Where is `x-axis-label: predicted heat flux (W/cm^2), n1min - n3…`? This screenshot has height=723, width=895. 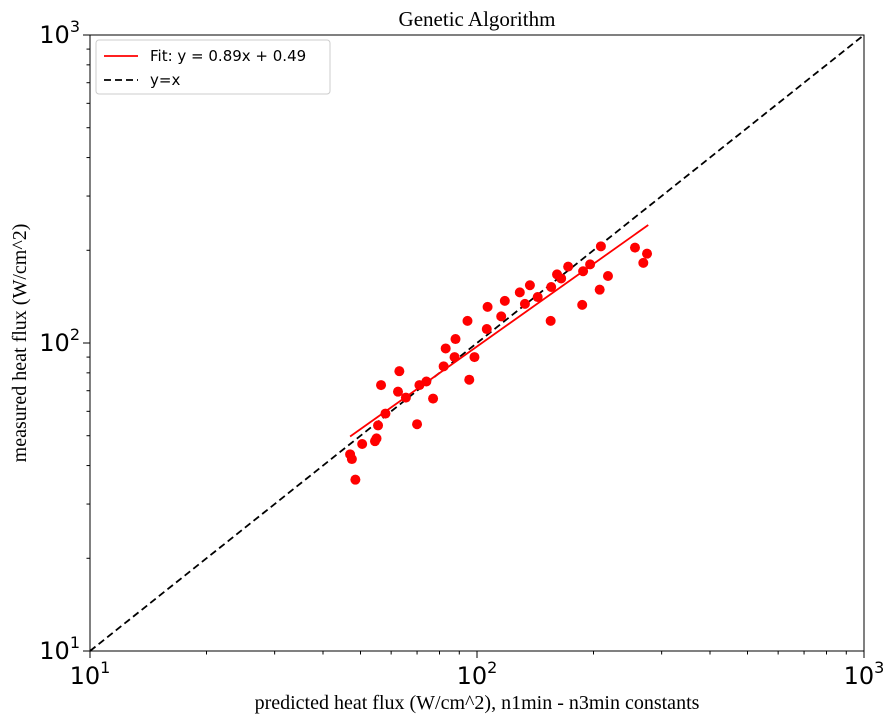 x-axis-label: predicted heat flux (W/cm^2), n1min - n3… is located at coordinates (477, 703).